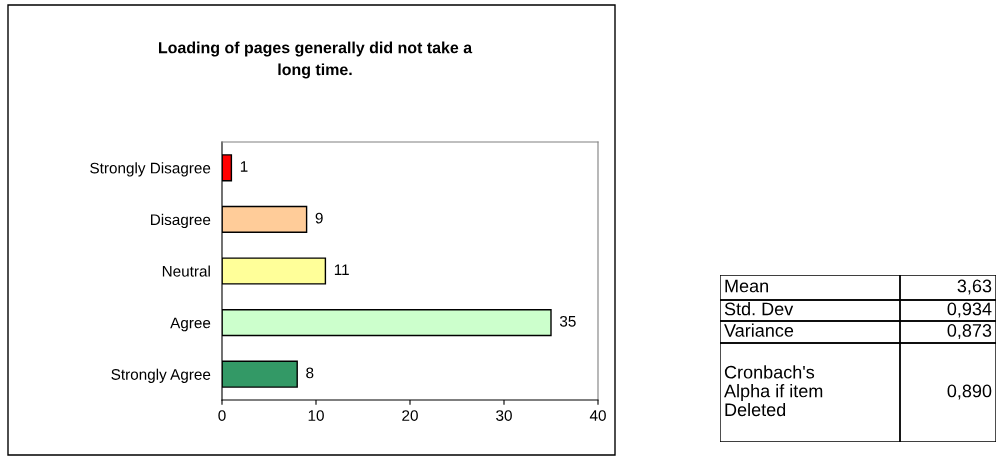 Image resolution: width=1004 pixels, height=460 pixels. I want to click on x-tick-label: 20, so click(410, 415).